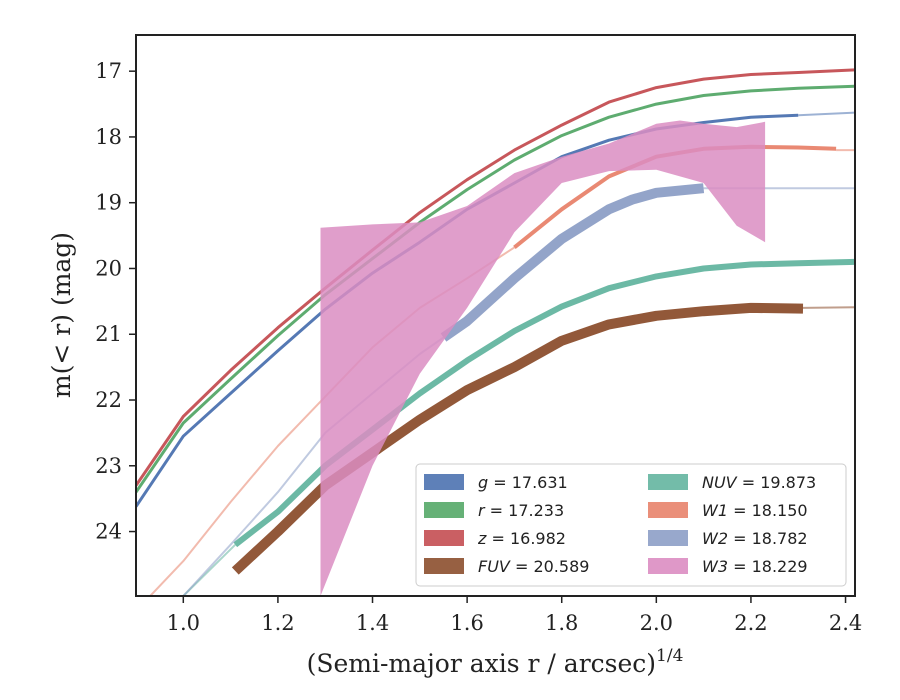 Image resolution: width=900 pixels, height=700 pixels. I want to click on legend-label-var: z, so click(482, 538).